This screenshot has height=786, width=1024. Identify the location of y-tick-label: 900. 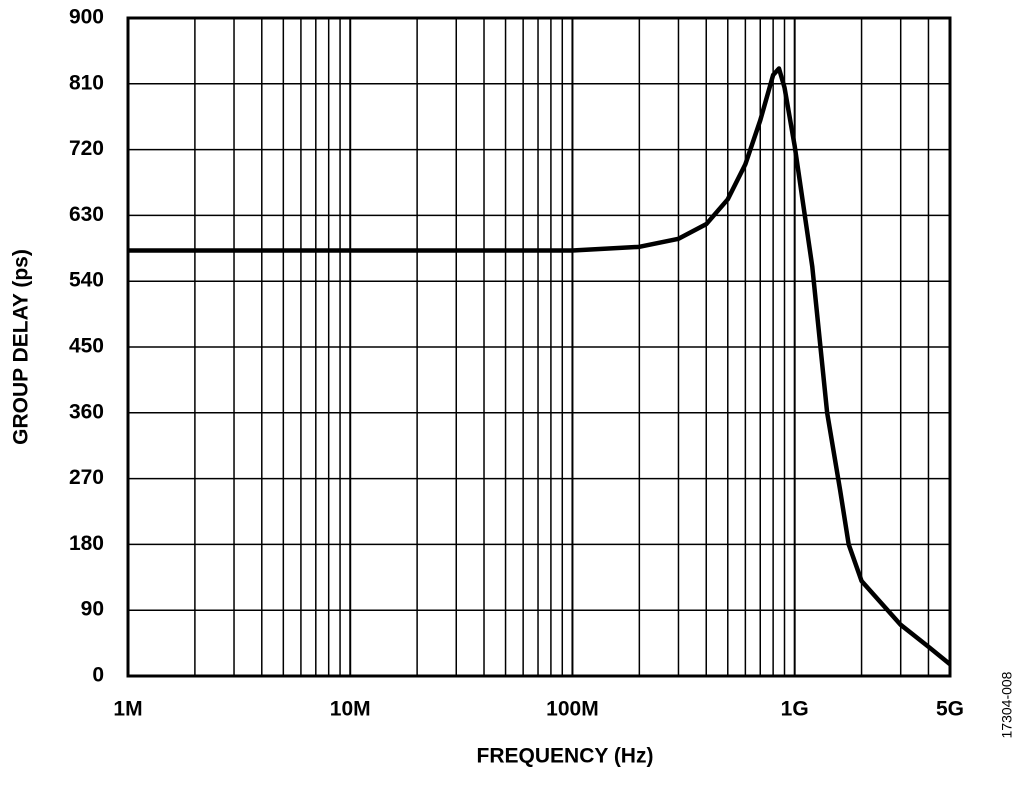
(86, 17).